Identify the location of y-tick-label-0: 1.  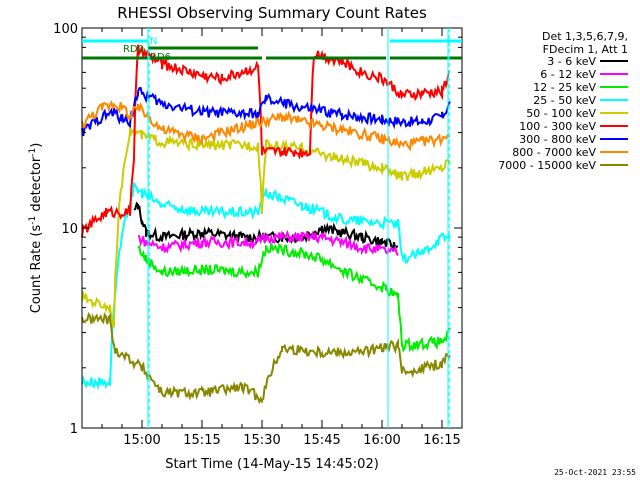
(74, 429).